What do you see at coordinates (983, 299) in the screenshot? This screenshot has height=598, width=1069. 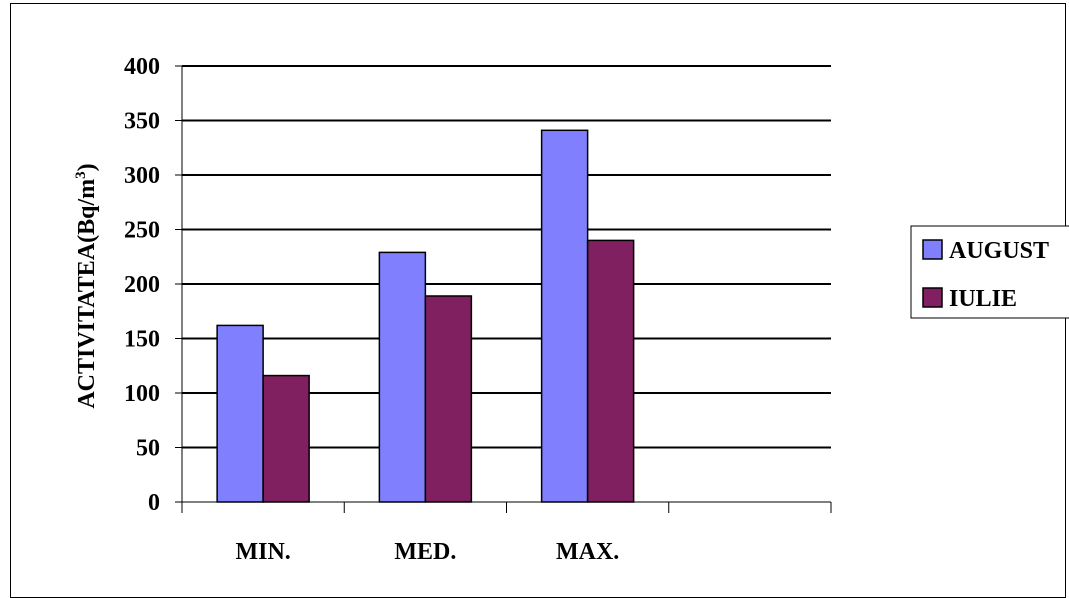 I see `legend-label-iulie: IULIE` at bounding box center [983, 299].